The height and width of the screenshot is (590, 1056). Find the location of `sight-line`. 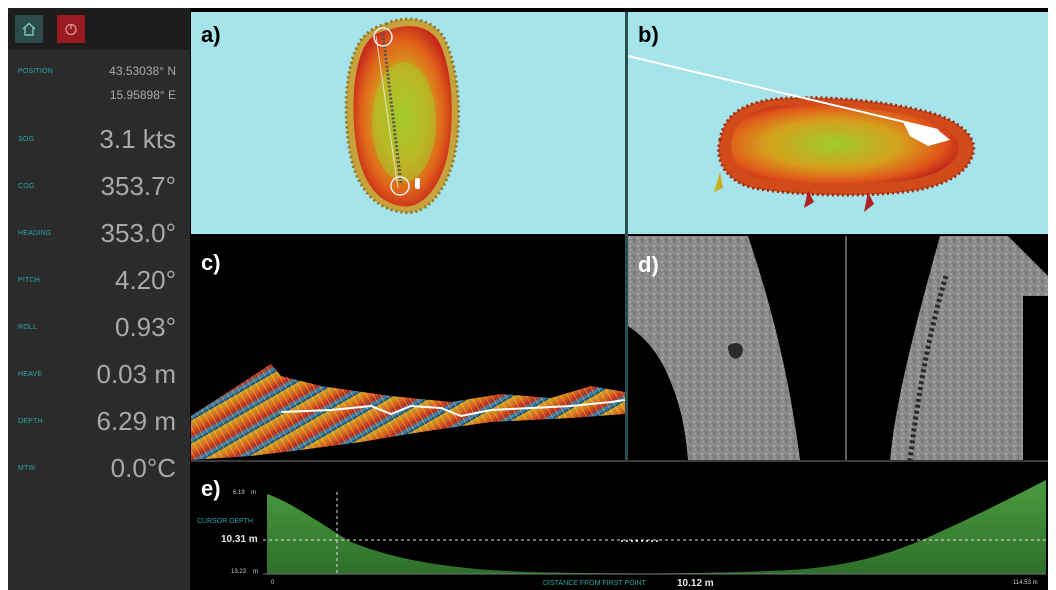

sight-line is located at coordinates (783, 93).